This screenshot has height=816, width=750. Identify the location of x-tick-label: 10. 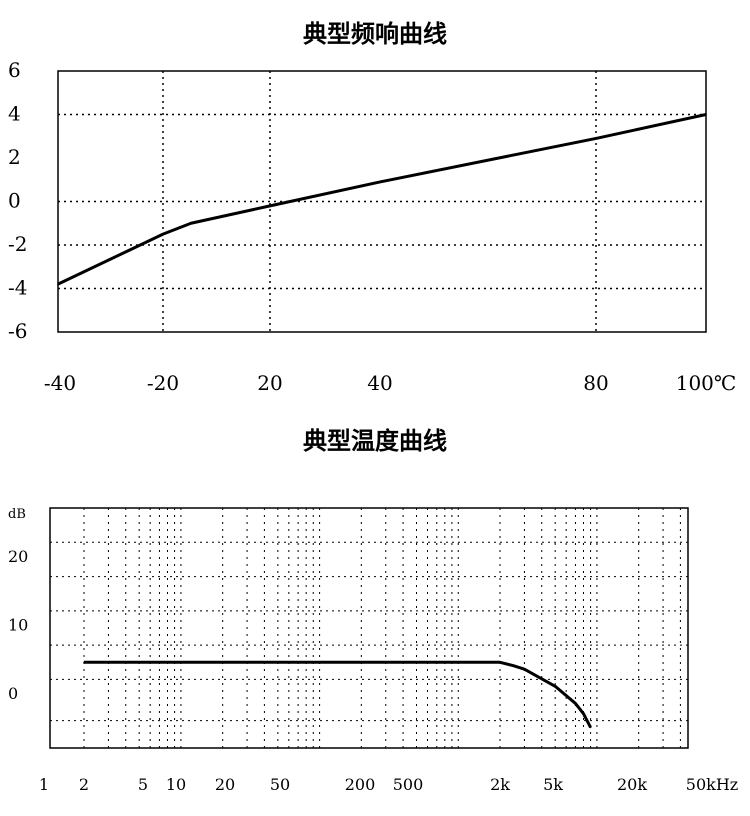
(176, 784).